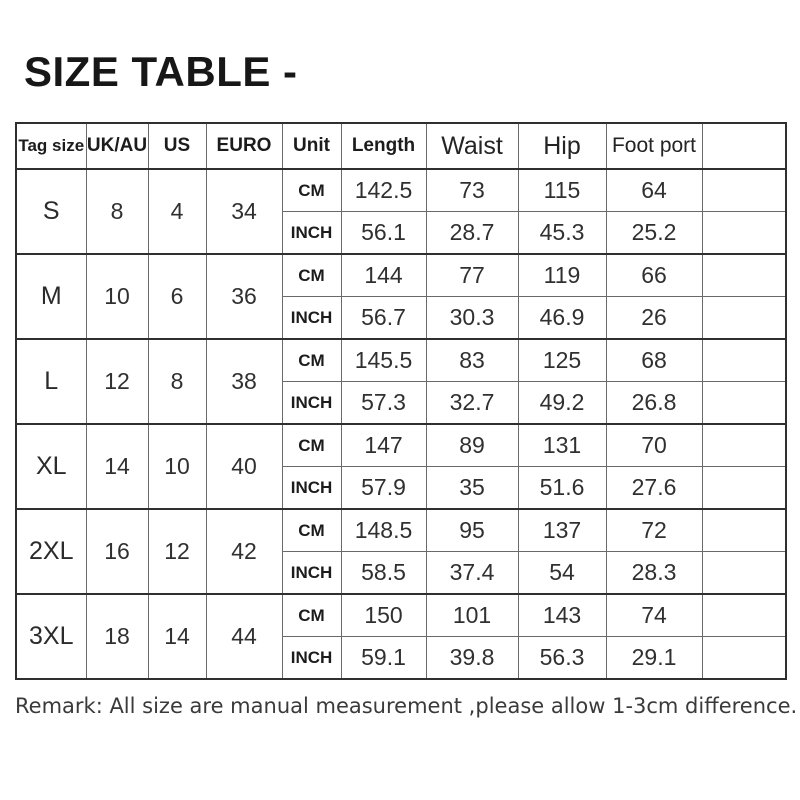  What do you see at coordinates (177, 466) in the screenshot?
I see `cell-us: 10` at bounding box center [177, 466].